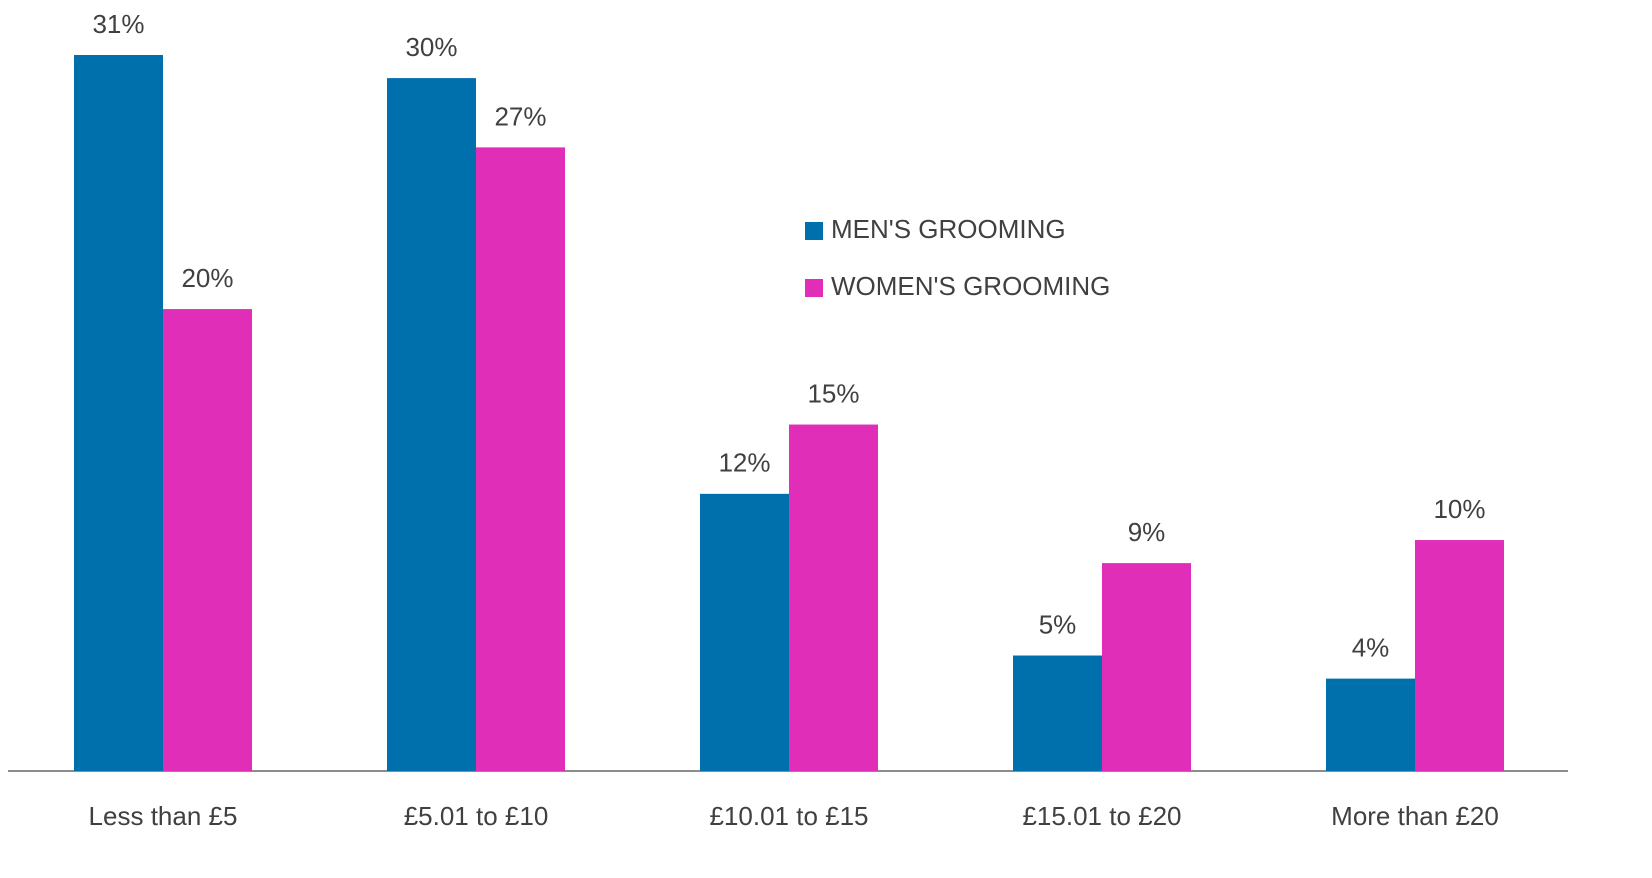  I want to click on data-label: 4%, so click(1371, 647).